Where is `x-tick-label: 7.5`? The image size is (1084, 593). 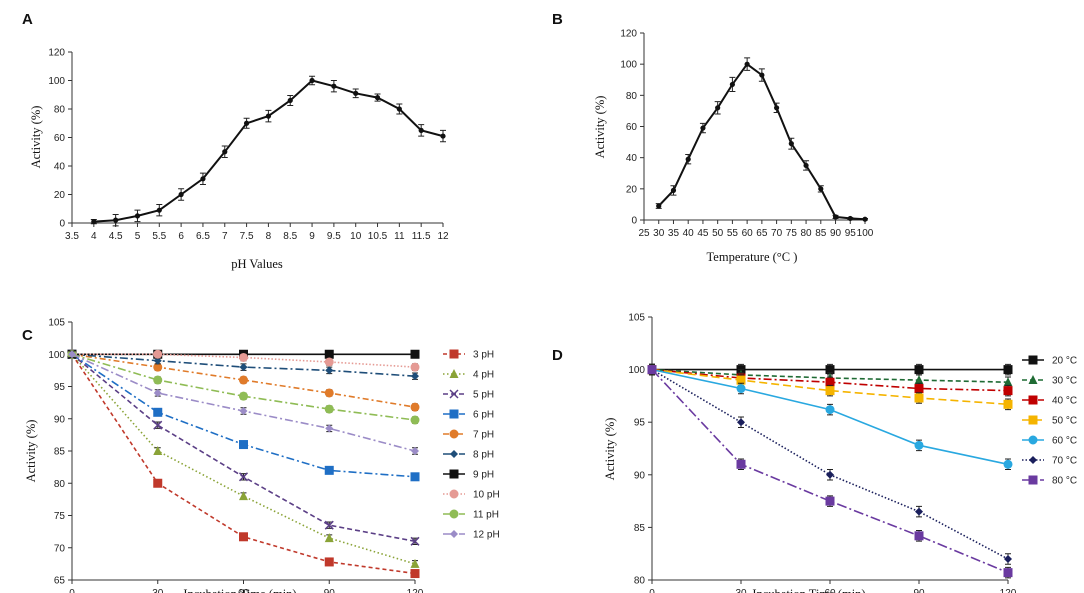 x-tick-label: 7.5 is located at coordinates (247, 236).